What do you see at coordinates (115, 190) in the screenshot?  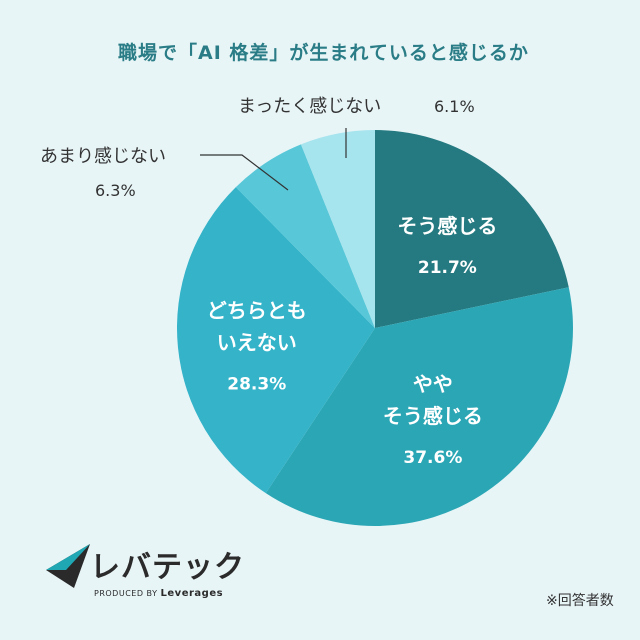 I see `slice-value-label-3: 6.3%` at bounding box center [115, 190].